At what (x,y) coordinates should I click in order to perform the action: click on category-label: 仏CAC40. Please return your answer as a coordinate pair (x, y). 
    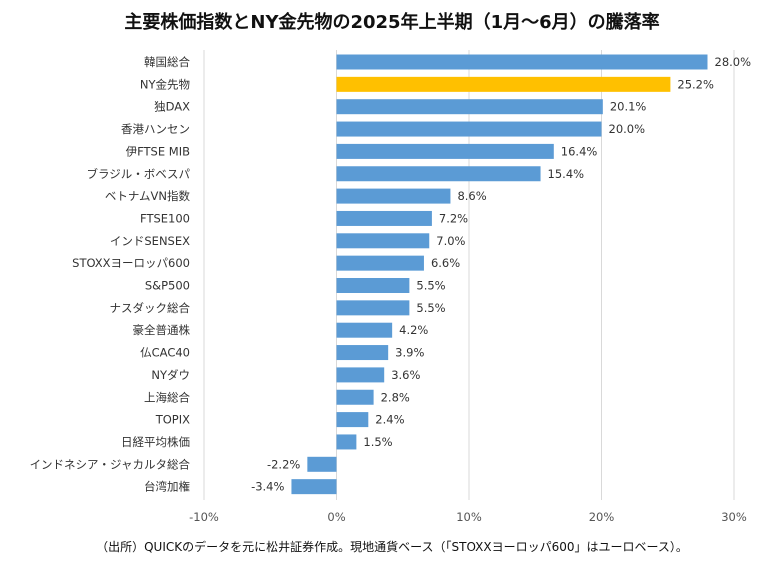
    Looking at the image, I should click on (165, 353).